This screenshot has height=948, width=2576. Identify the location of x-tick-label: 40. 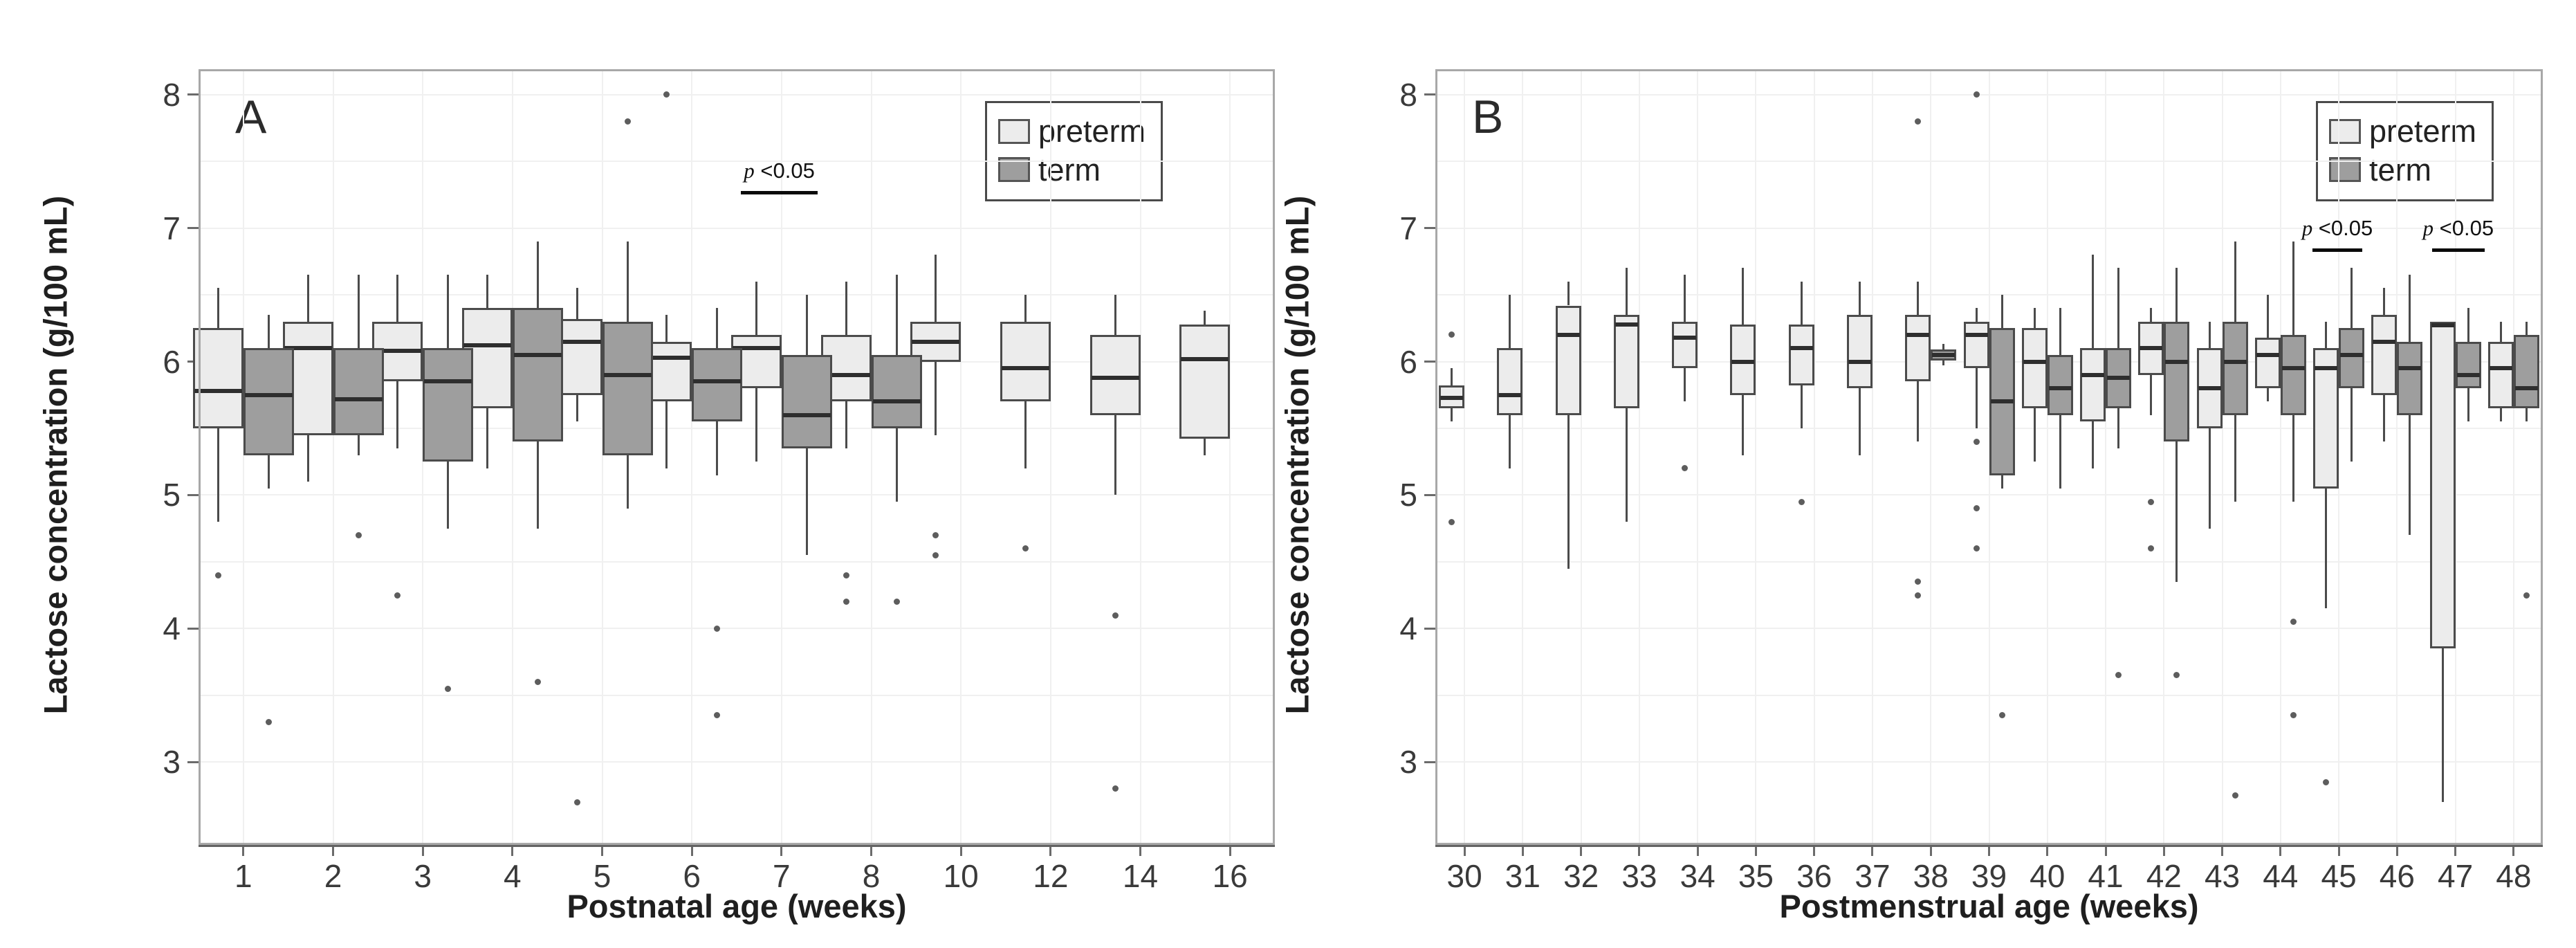
(2048, 876).